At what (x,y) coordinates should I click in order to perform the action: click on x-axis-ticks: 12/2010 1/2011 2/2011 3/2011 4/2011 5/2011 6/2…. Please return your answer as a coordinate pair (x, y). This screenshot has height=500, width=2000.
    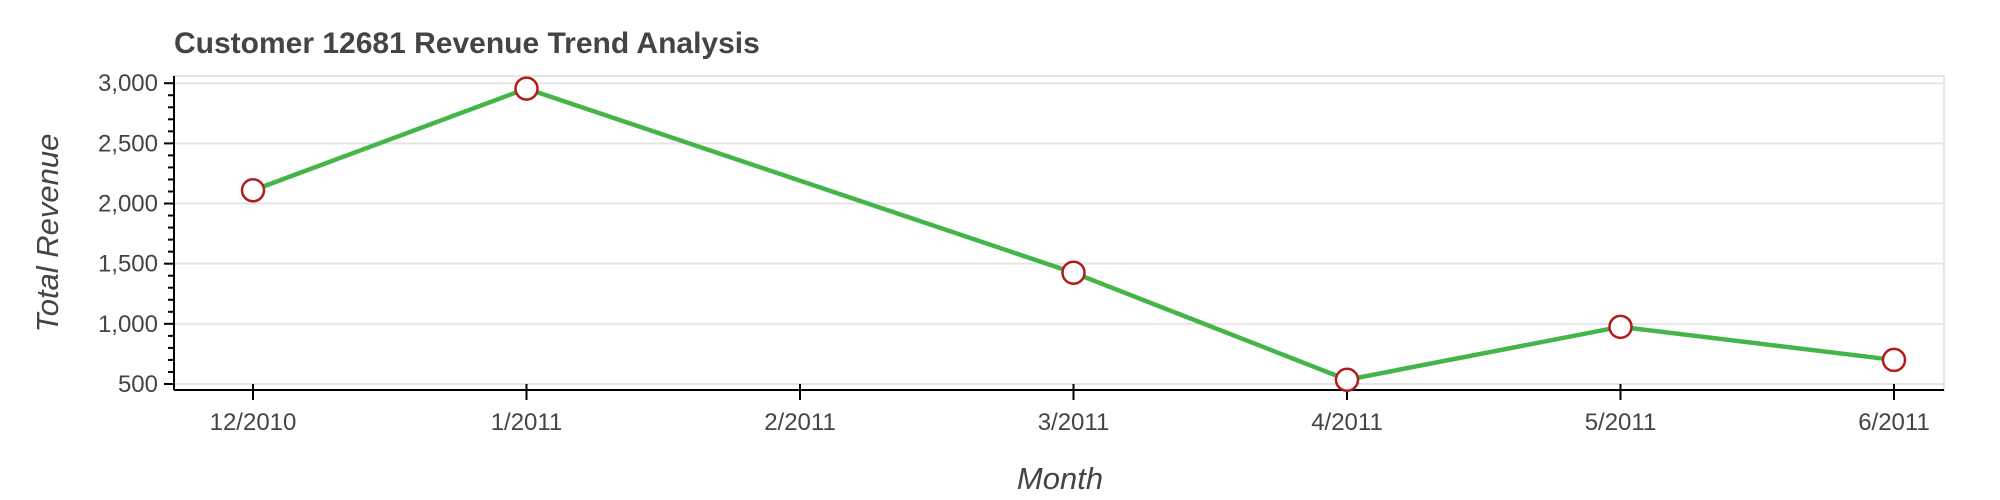
    Looking at the image, I should click on (1070, 410).